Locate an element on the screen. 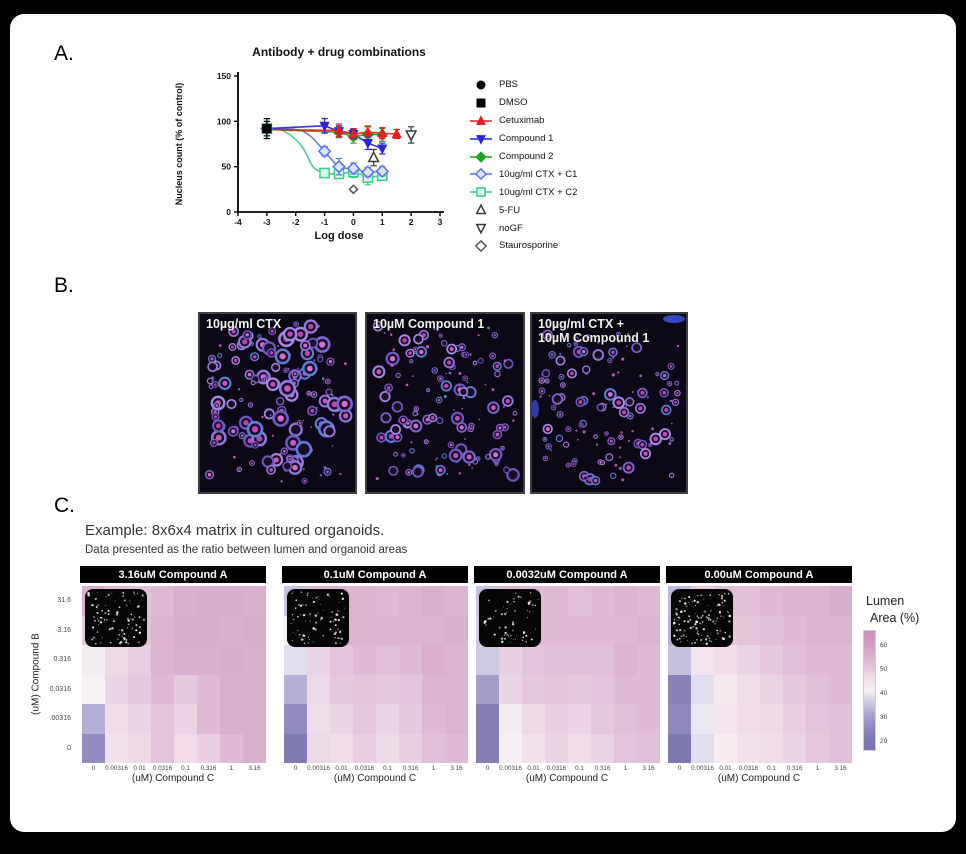  panel-b-label: B. is located at coordinates (64, 285).